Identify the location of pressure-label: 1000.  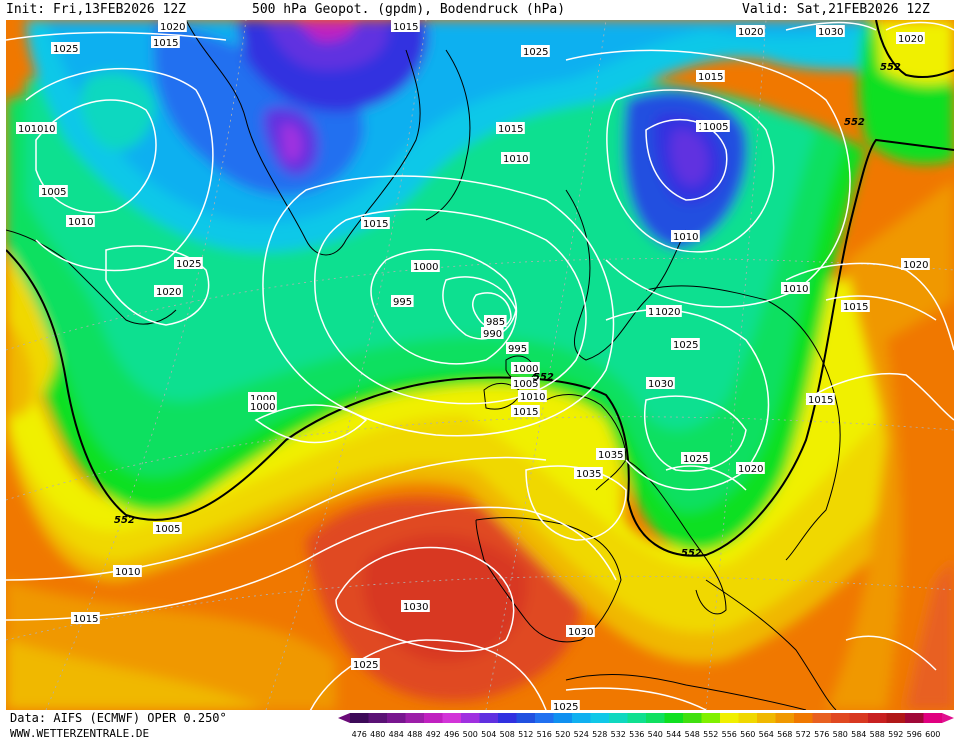
(525, 368).